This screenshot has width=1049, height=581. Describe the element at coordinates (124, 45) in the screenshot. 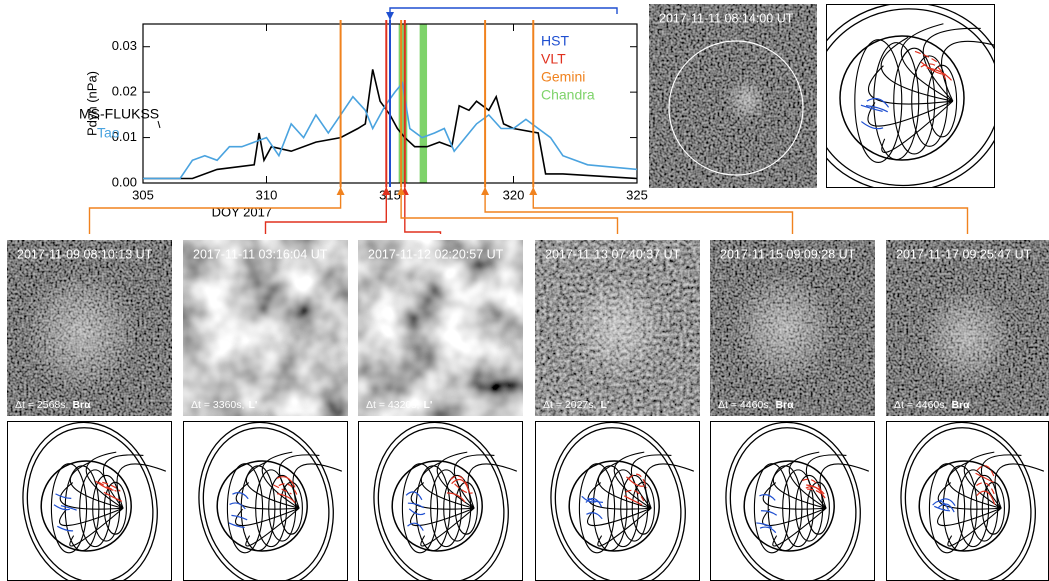

I see `y-tick-label: 0.03` at that location.